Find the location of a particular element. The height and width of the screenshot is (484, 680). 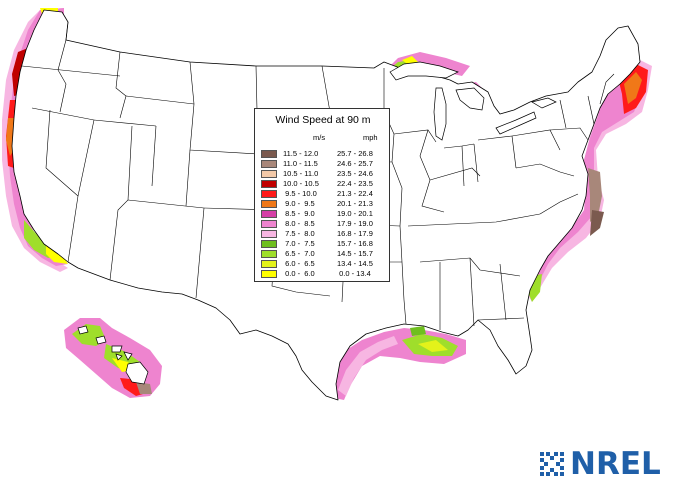

lake-michigan is located at coordinates (440, 114).